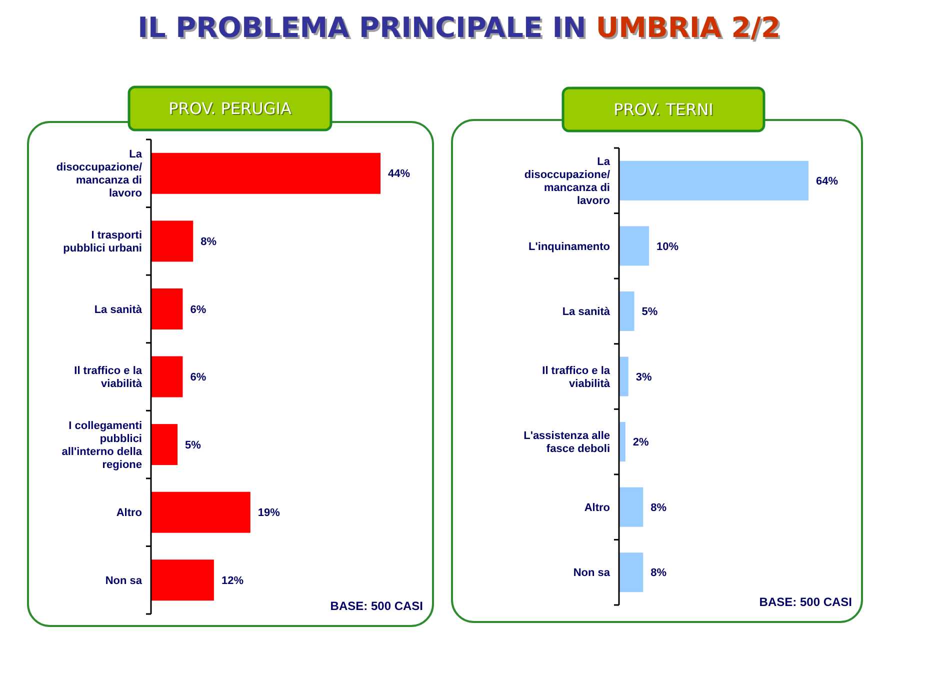  What do you see at coordinates (269, 513) in the screenshot?
I see `data-label: 19%` at bounding box center [269, 513].